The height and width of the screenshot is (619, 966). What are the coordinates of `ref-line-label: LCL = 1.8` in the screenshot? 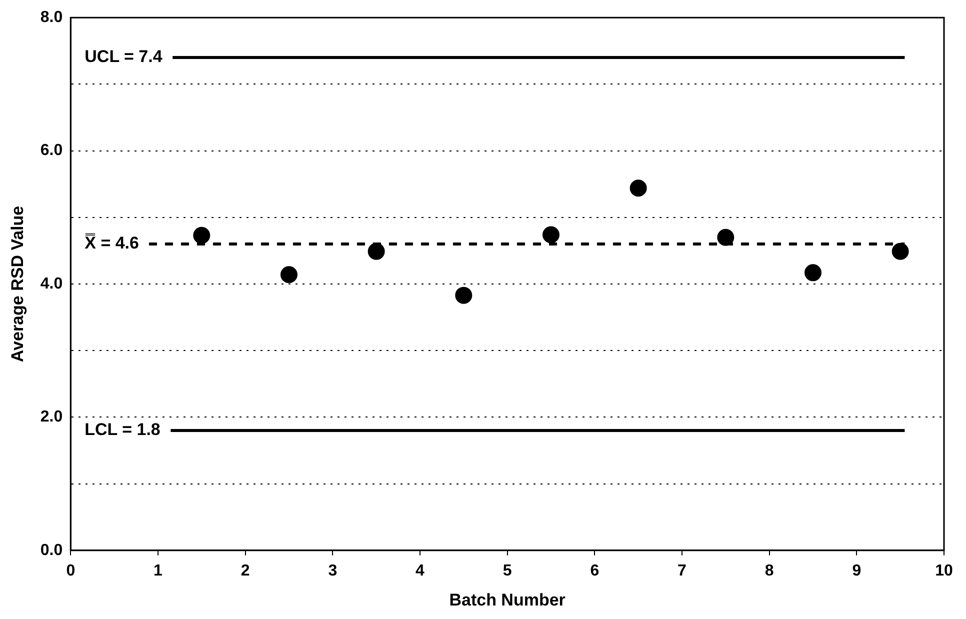 It's located at (122, 430).